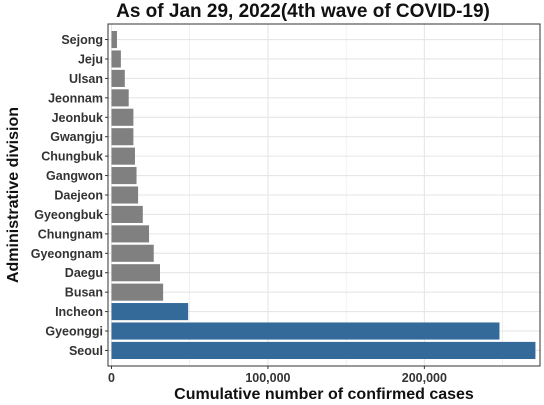 This screenshot has width=544, height=405. I want to click on category-label-sejong: Sejong, so click(82, 40).